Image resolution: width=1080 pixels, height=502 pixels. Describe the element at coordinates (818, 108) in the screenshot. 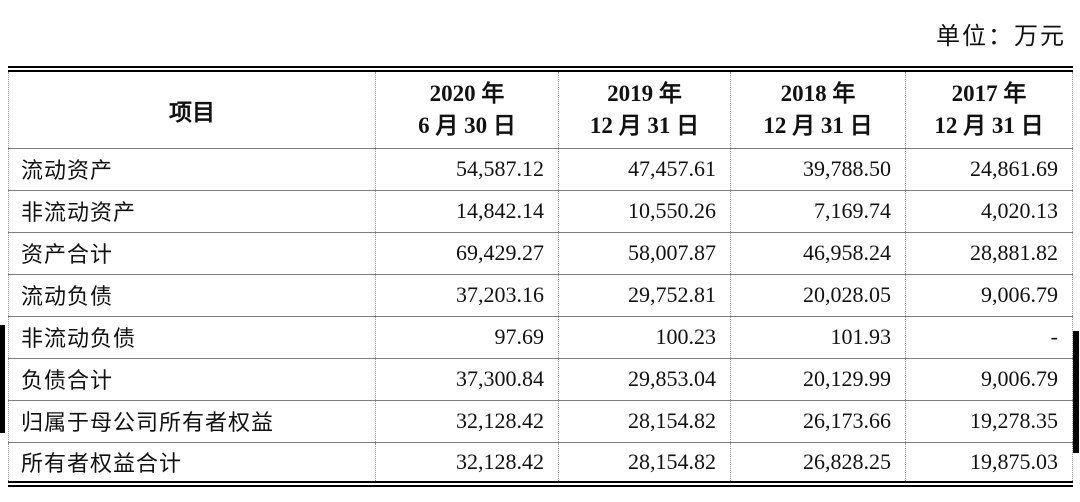

I see `period-column-header-2018: 2018 年 12 月 31 日` at that location.